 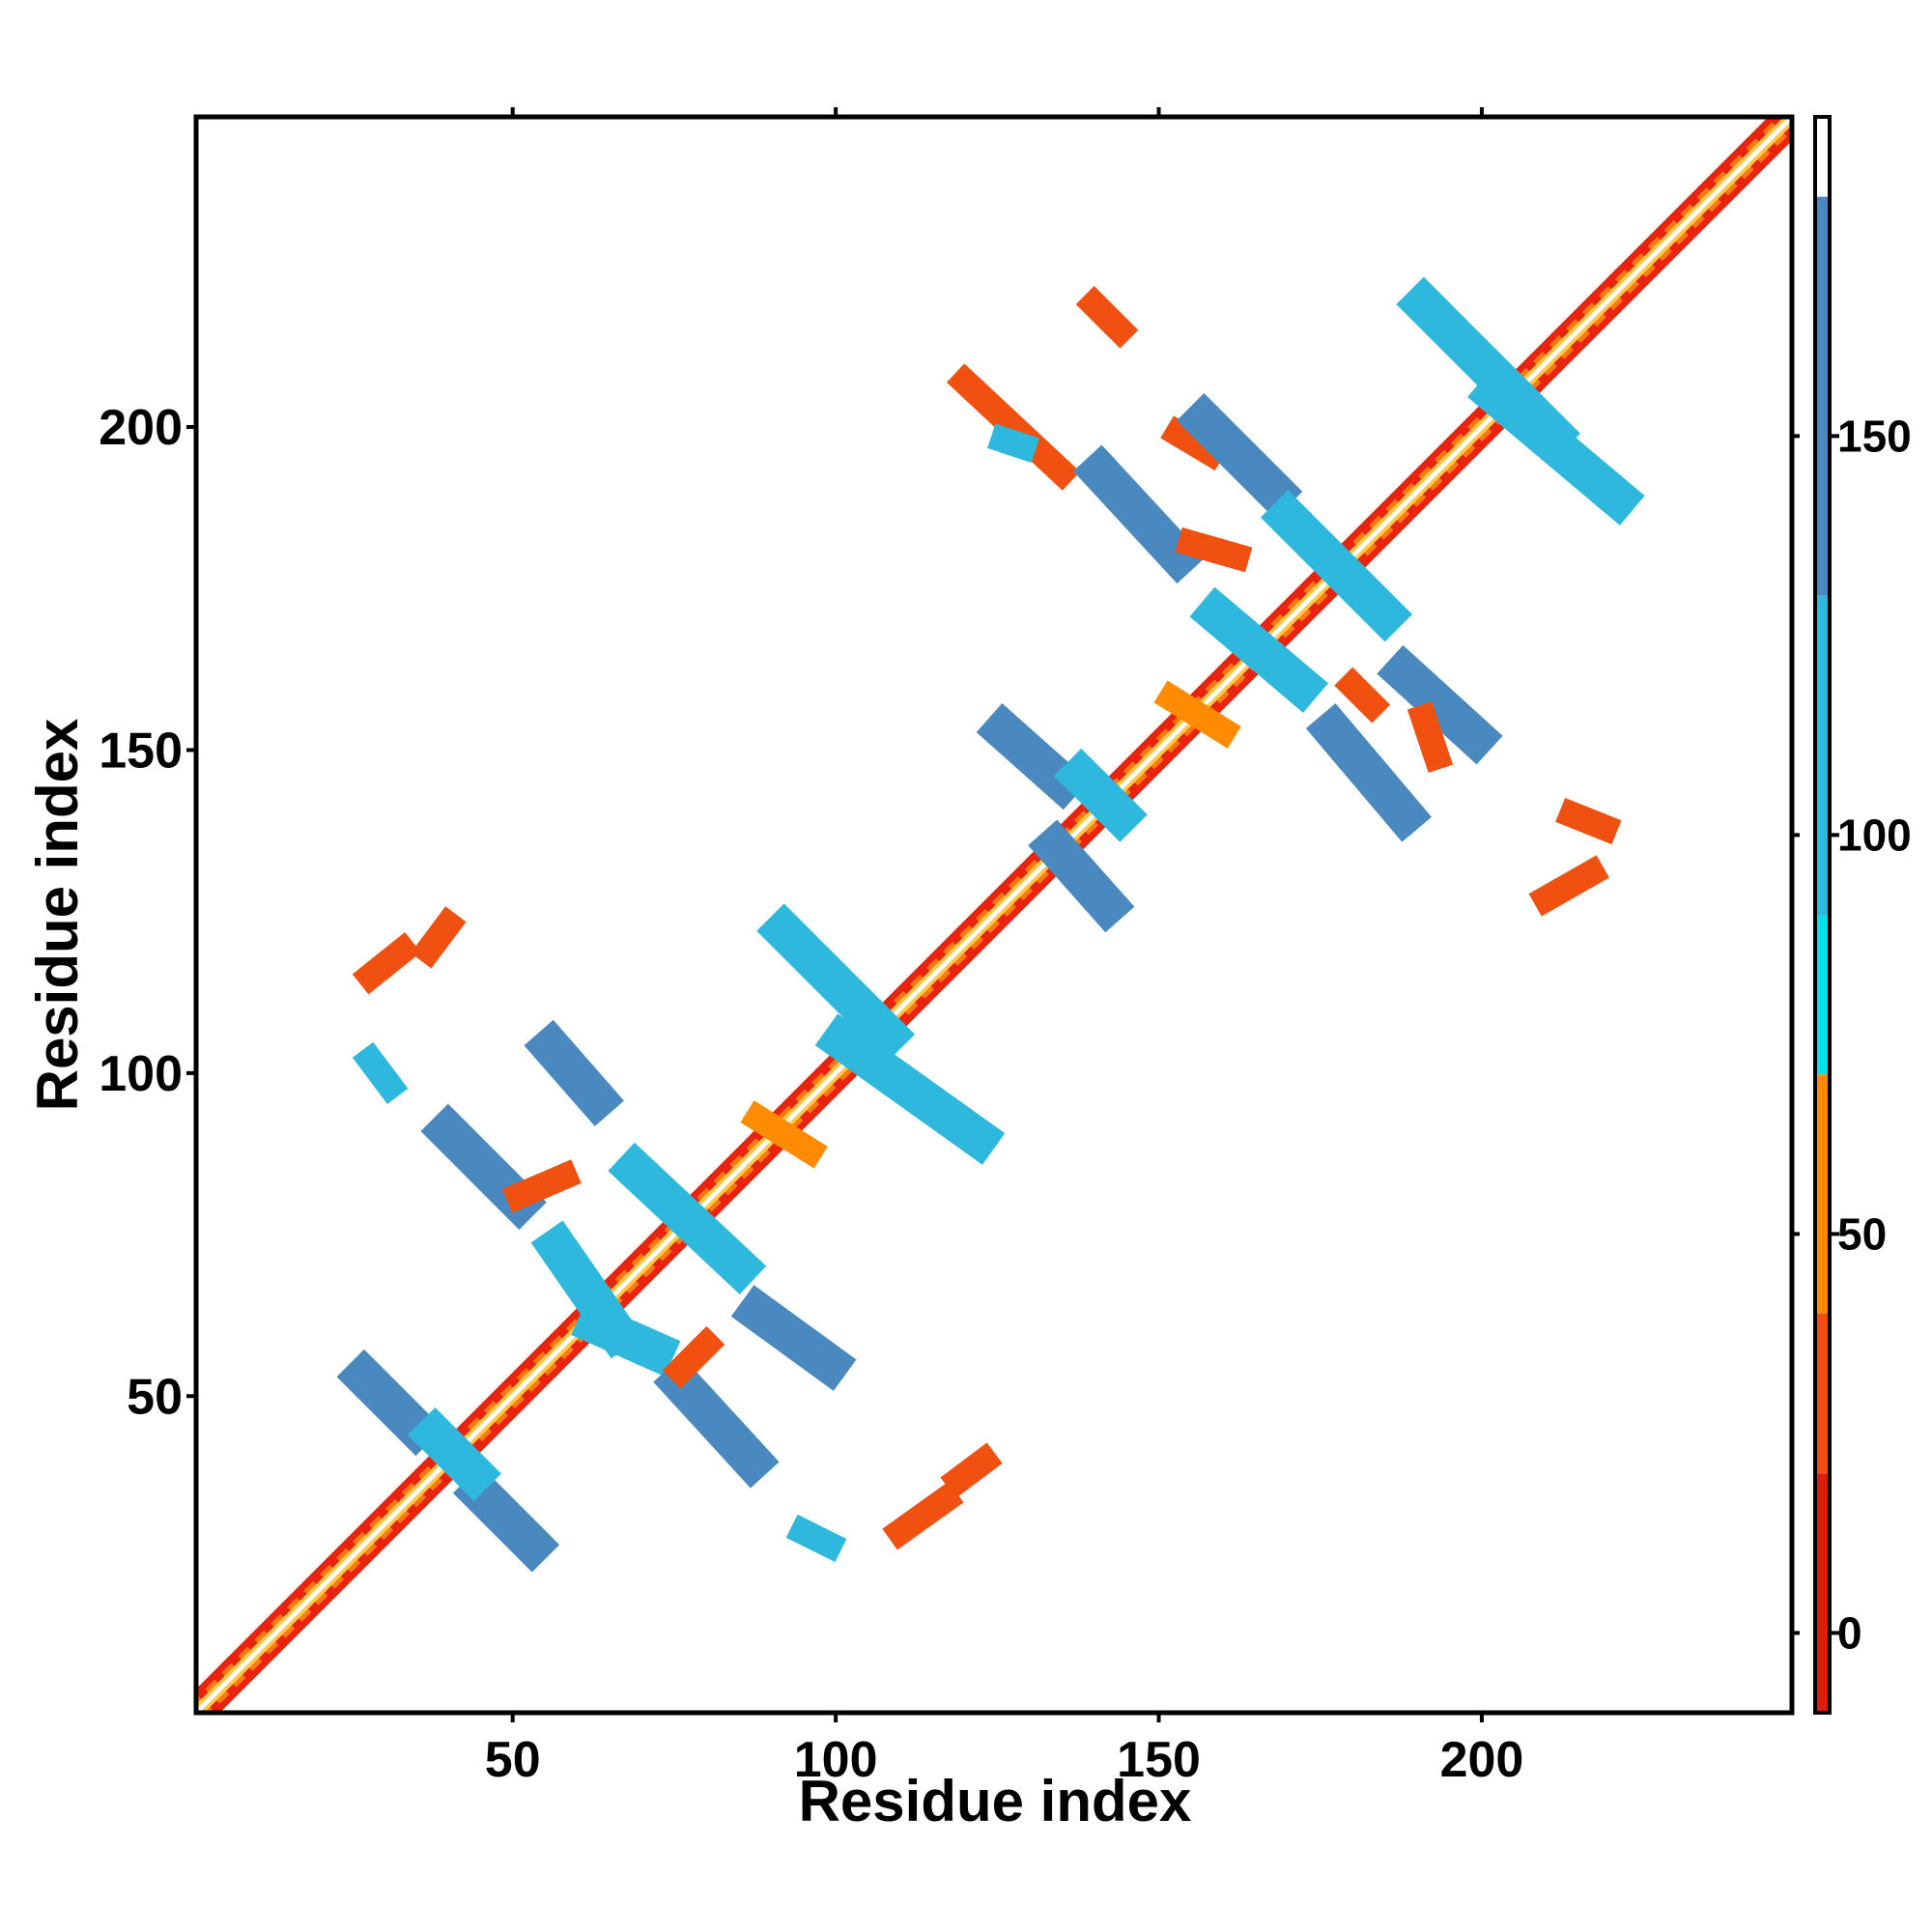 What do you see at coordinates (513, 1760) in the screenshot?
I see `x-tick-label: 50` at bounding box center [513, 1760].